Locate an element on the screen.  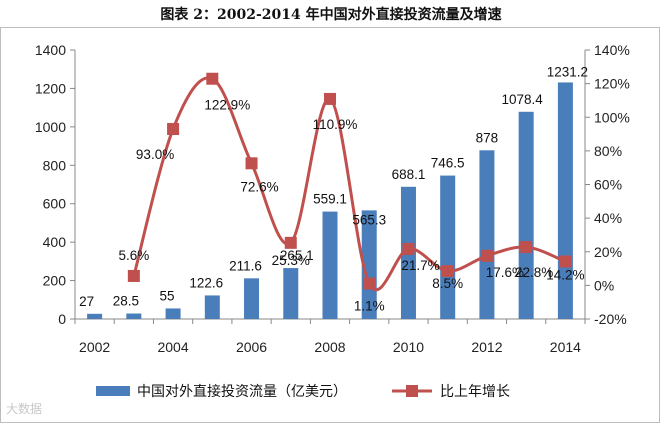
legend-label-line: 比上年增长 is located at coordinates (475, 392).